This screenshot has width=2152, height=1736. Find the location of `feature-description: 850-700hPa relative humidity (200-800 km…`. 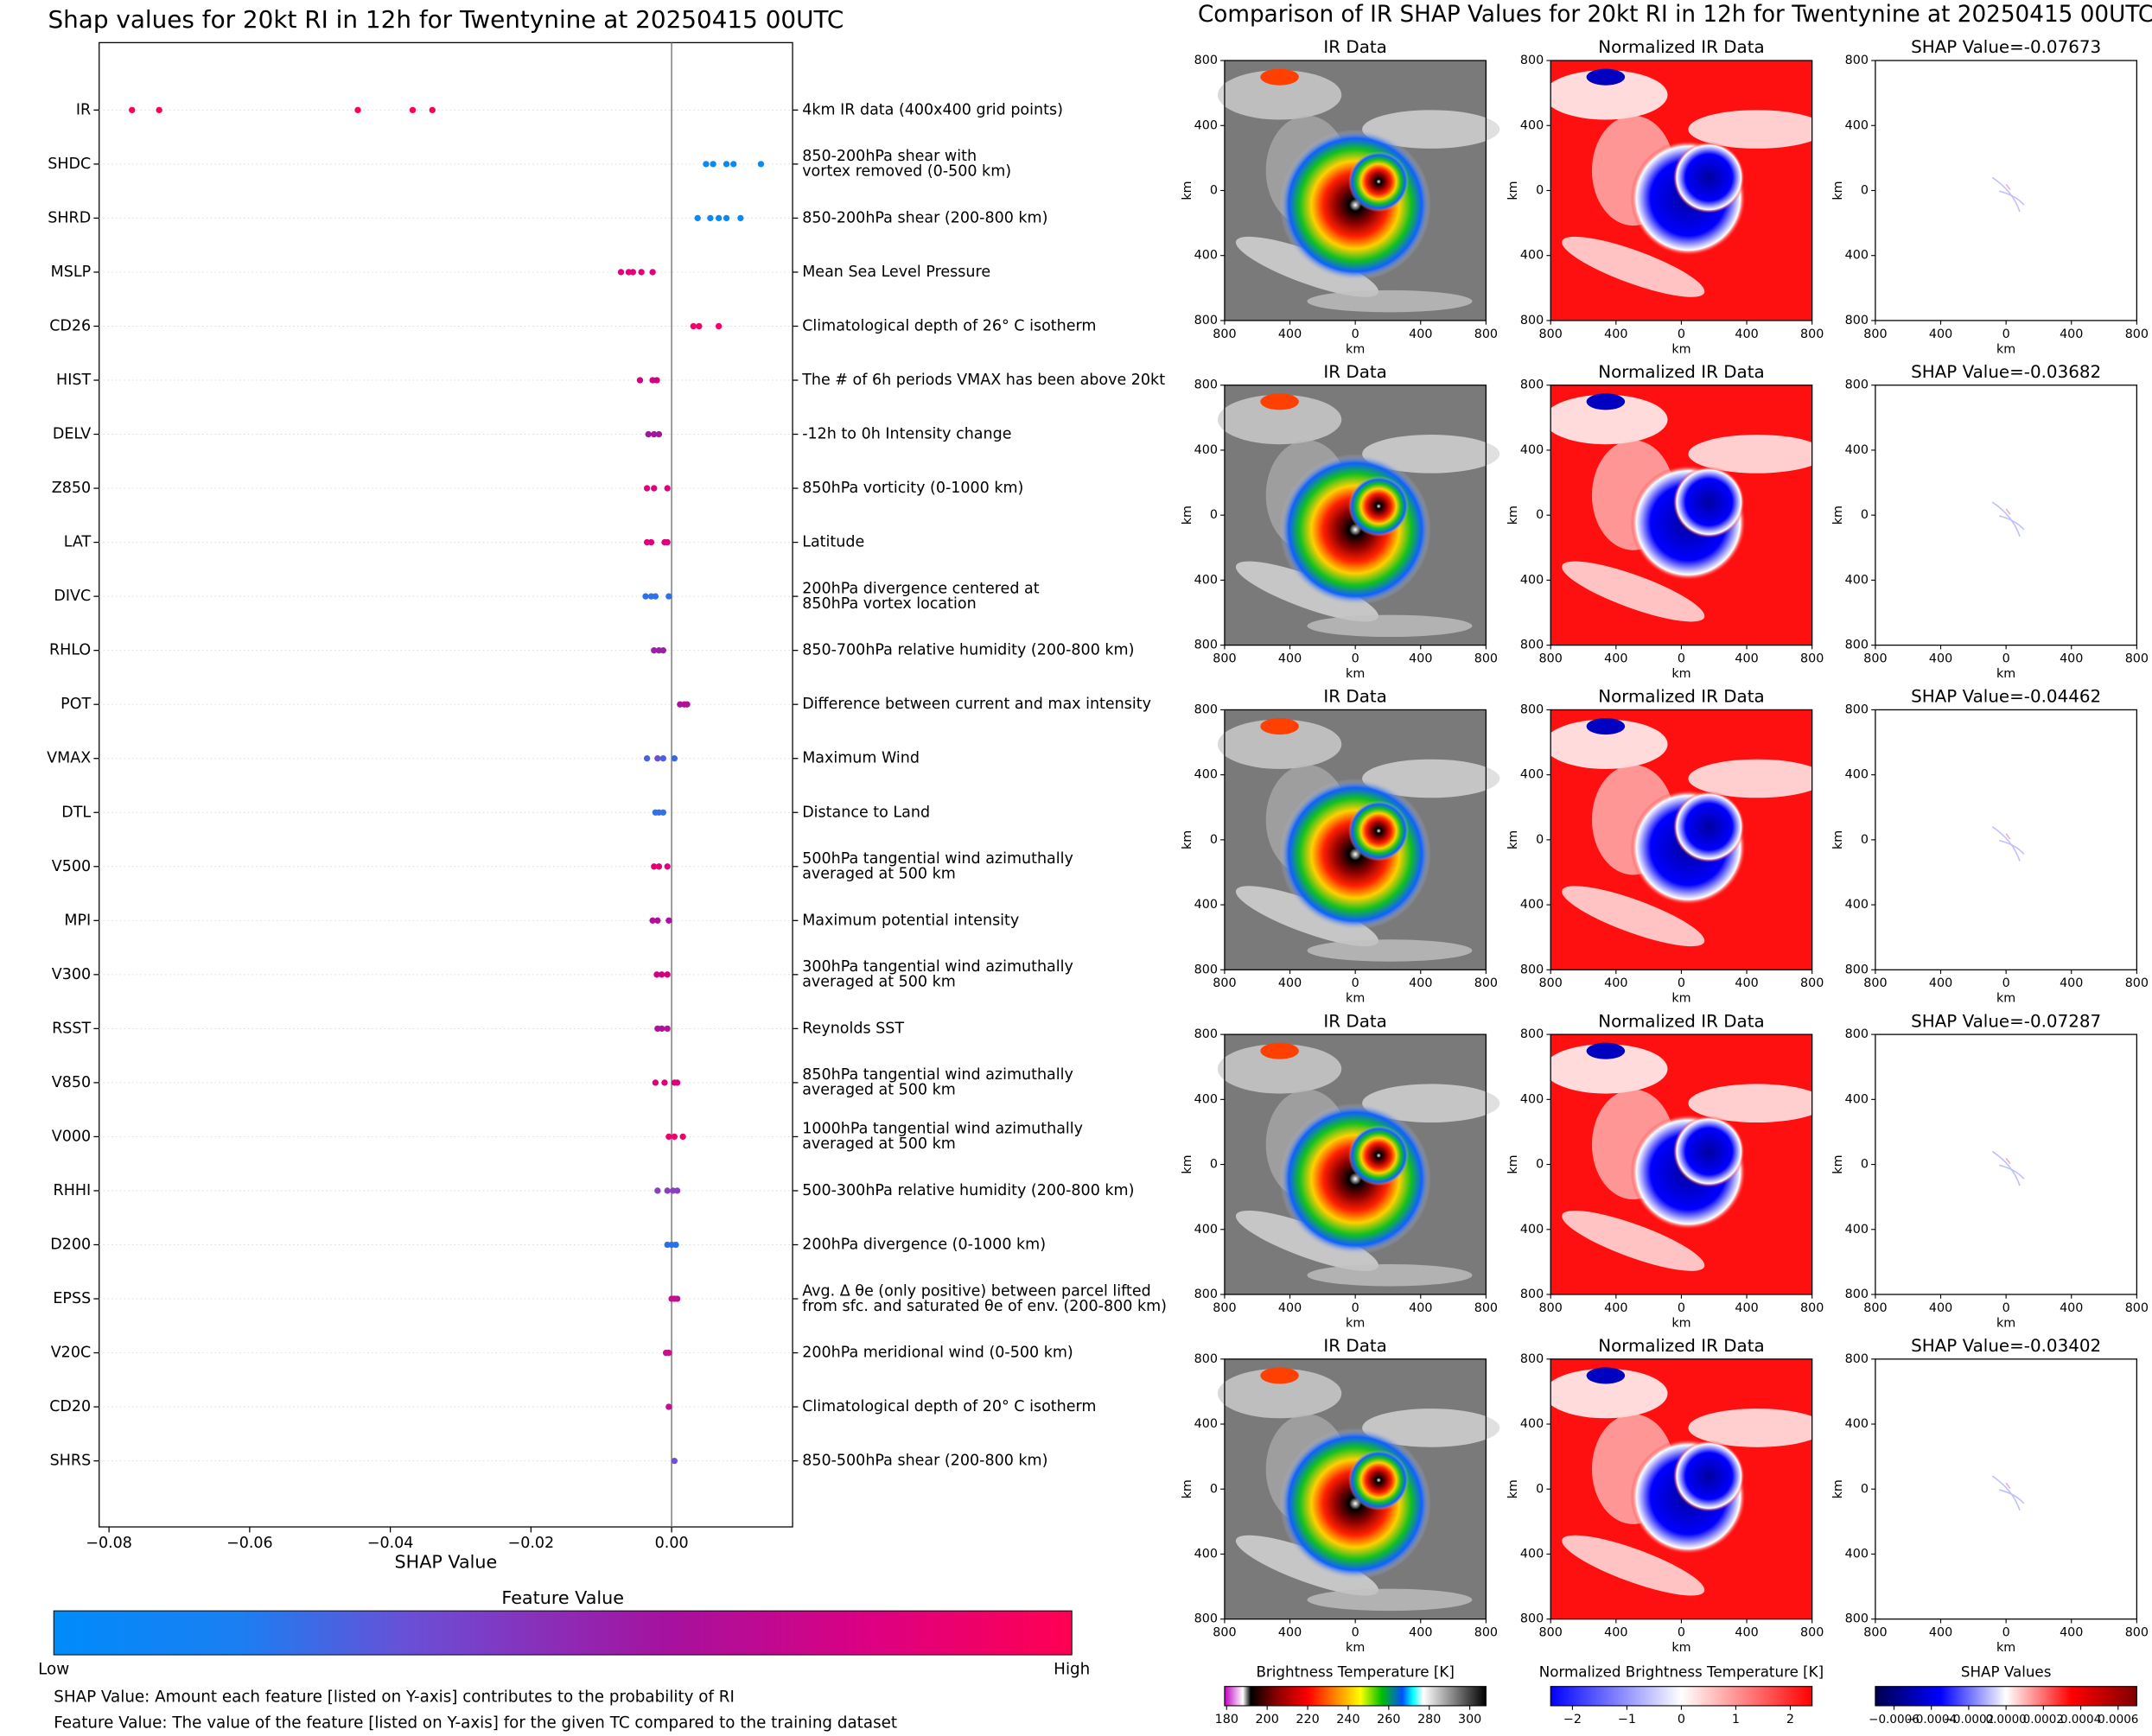

feature-description: 850-700hPa relative humidity (200-800 km… is located at coordinates (968, 650).